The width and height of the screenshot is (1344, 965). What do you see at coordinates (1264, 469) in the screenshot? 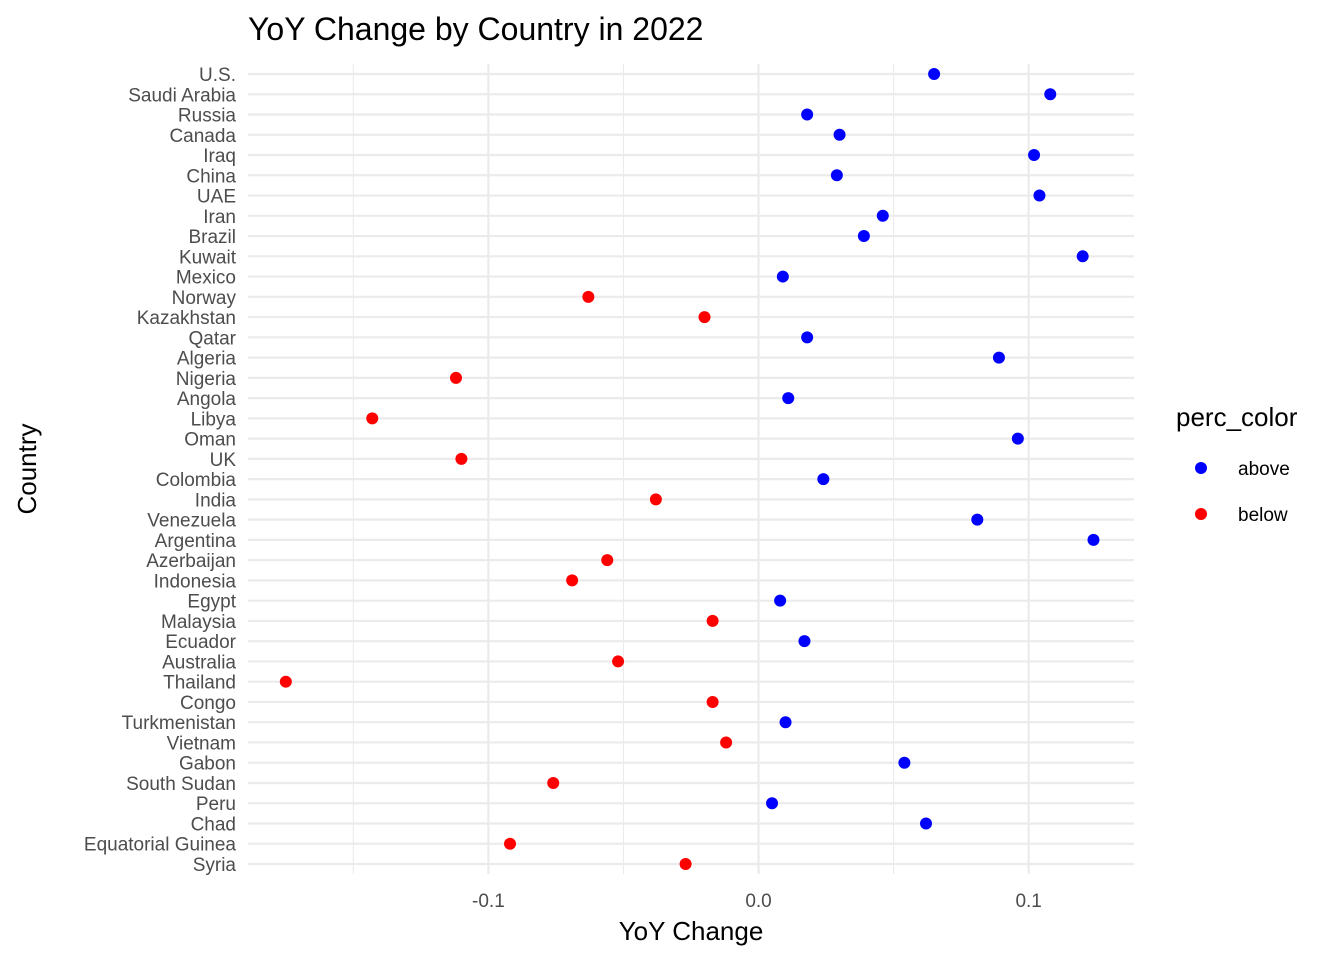
I see `legend-label-above: above` at bounding box center [1264, 469].